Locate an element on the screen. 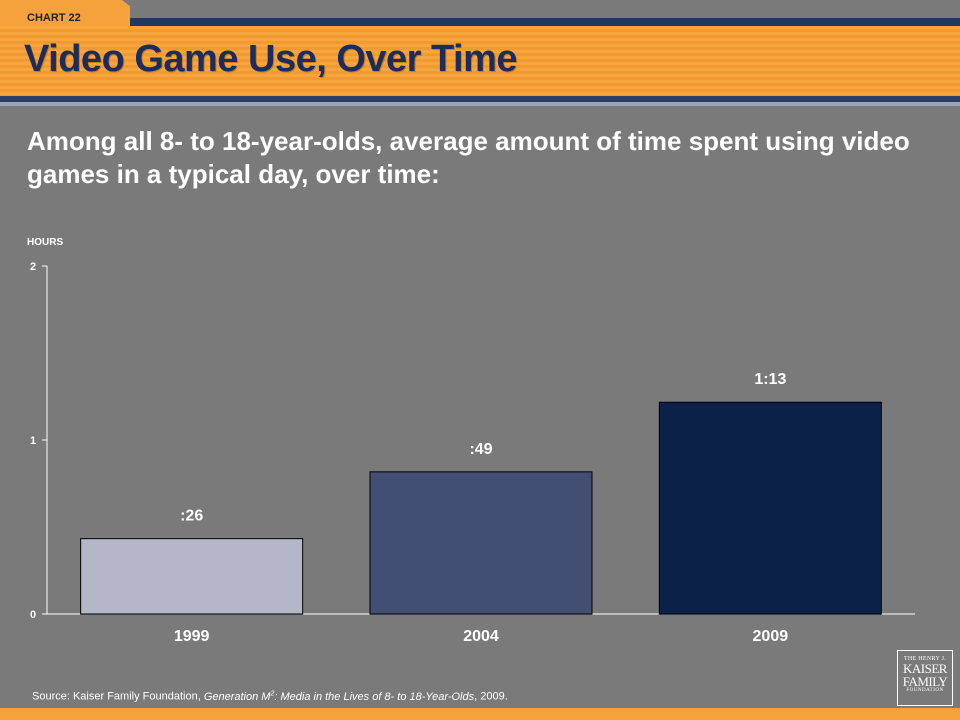 This screenshot has height=720, width=960. data-label-2004: :49 is located at coordinates (480, 449).